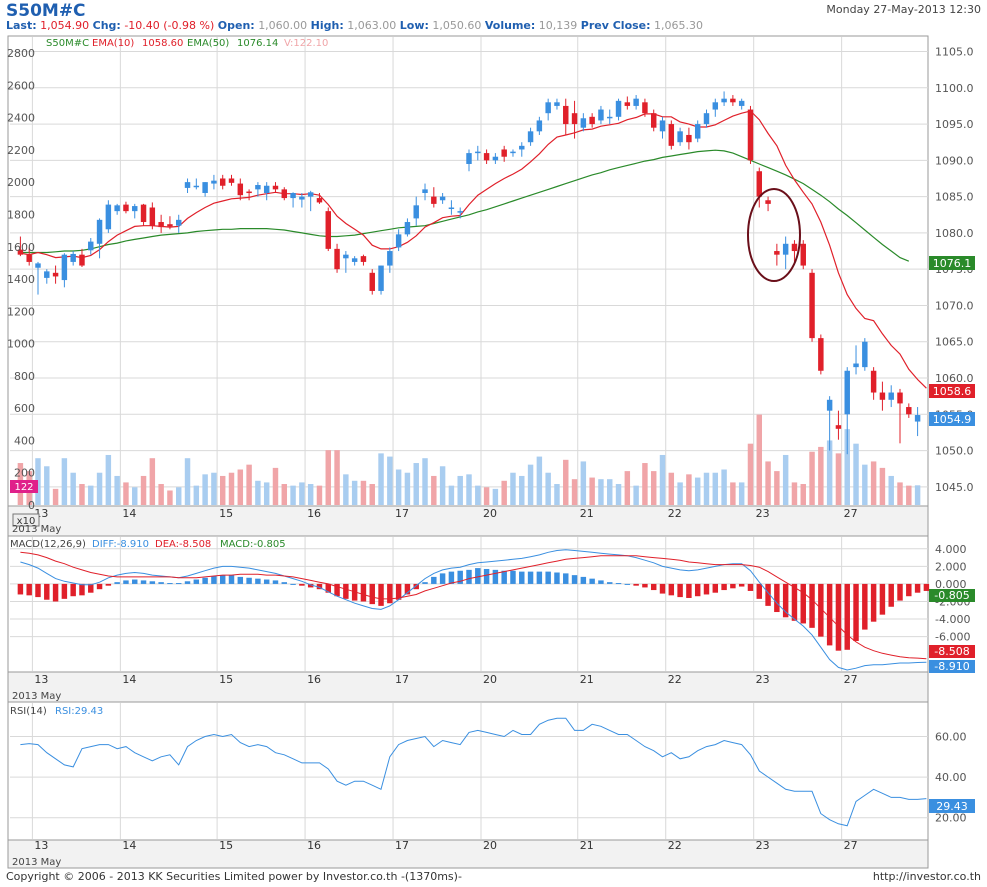  What do you see at coordinates (48, 544) in the screenshot?
I see `macd-legend-label: MACD(12,26,9)` at bounding box center [48, 544].